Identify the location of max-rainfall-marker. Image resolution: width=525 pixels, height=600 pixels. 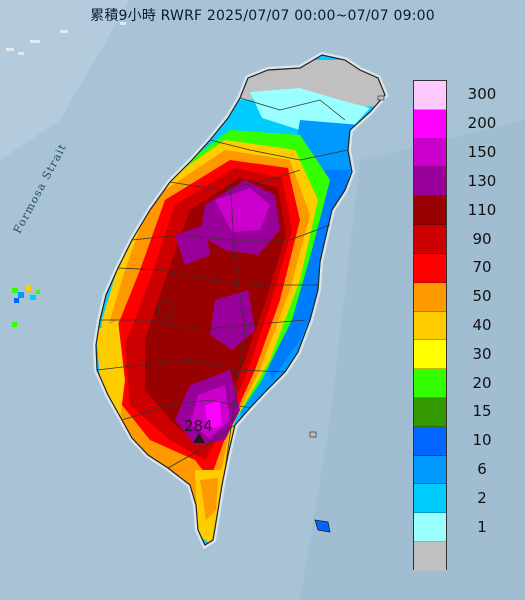
(199, 438).